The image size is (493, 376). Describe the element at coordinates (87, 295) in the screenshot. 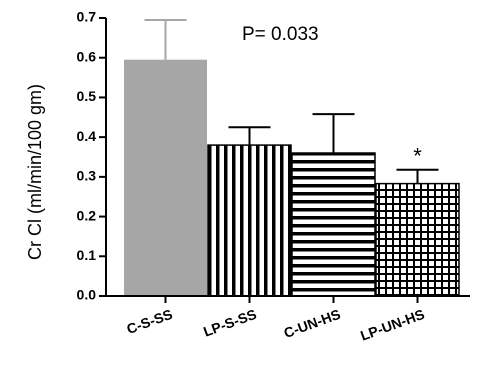

I see `y-tick-label: 0.0` at that location.